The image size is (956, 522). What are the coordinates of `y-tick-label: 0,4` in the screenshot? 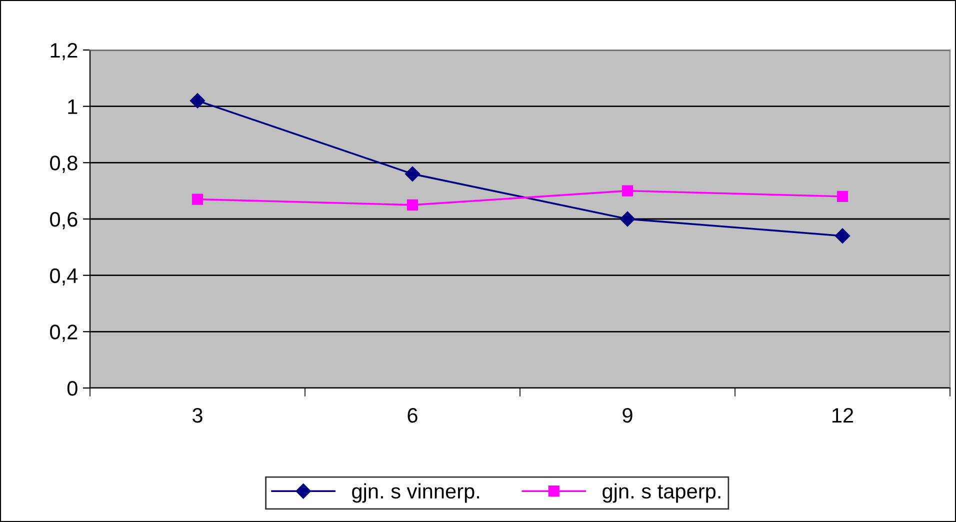 It's located at (64, 277).